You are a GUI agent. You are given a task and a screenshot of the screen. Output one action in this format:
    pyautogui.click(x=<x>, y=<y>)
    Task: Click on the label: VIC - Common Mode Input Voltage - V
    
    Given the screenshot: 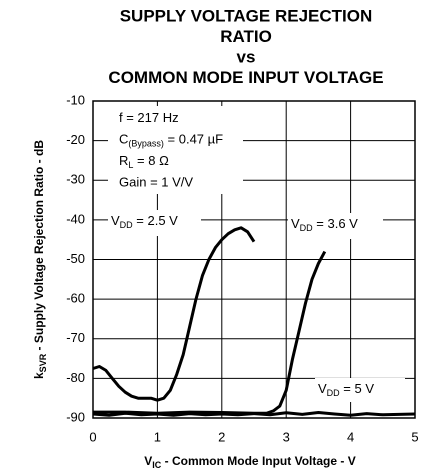 What is the action you would take?
    pyautogui.click(x=249, y=462)
    